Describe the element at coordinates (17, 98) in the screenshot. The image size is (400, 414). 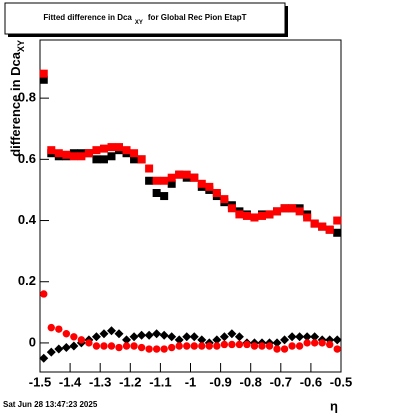
I see `y-axis-label: difference in DcaXY` at that location.